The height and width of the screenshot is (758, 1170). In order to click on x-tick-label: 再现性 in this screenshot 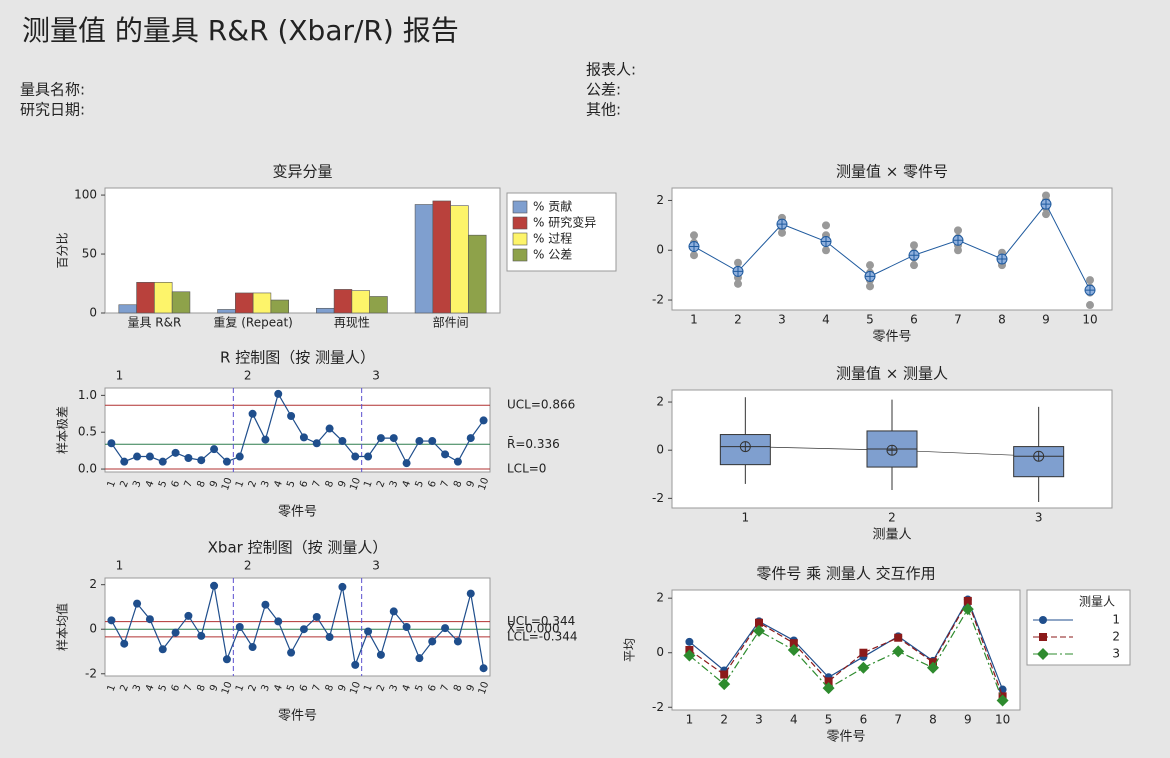, I will do `click(352, 323)`.